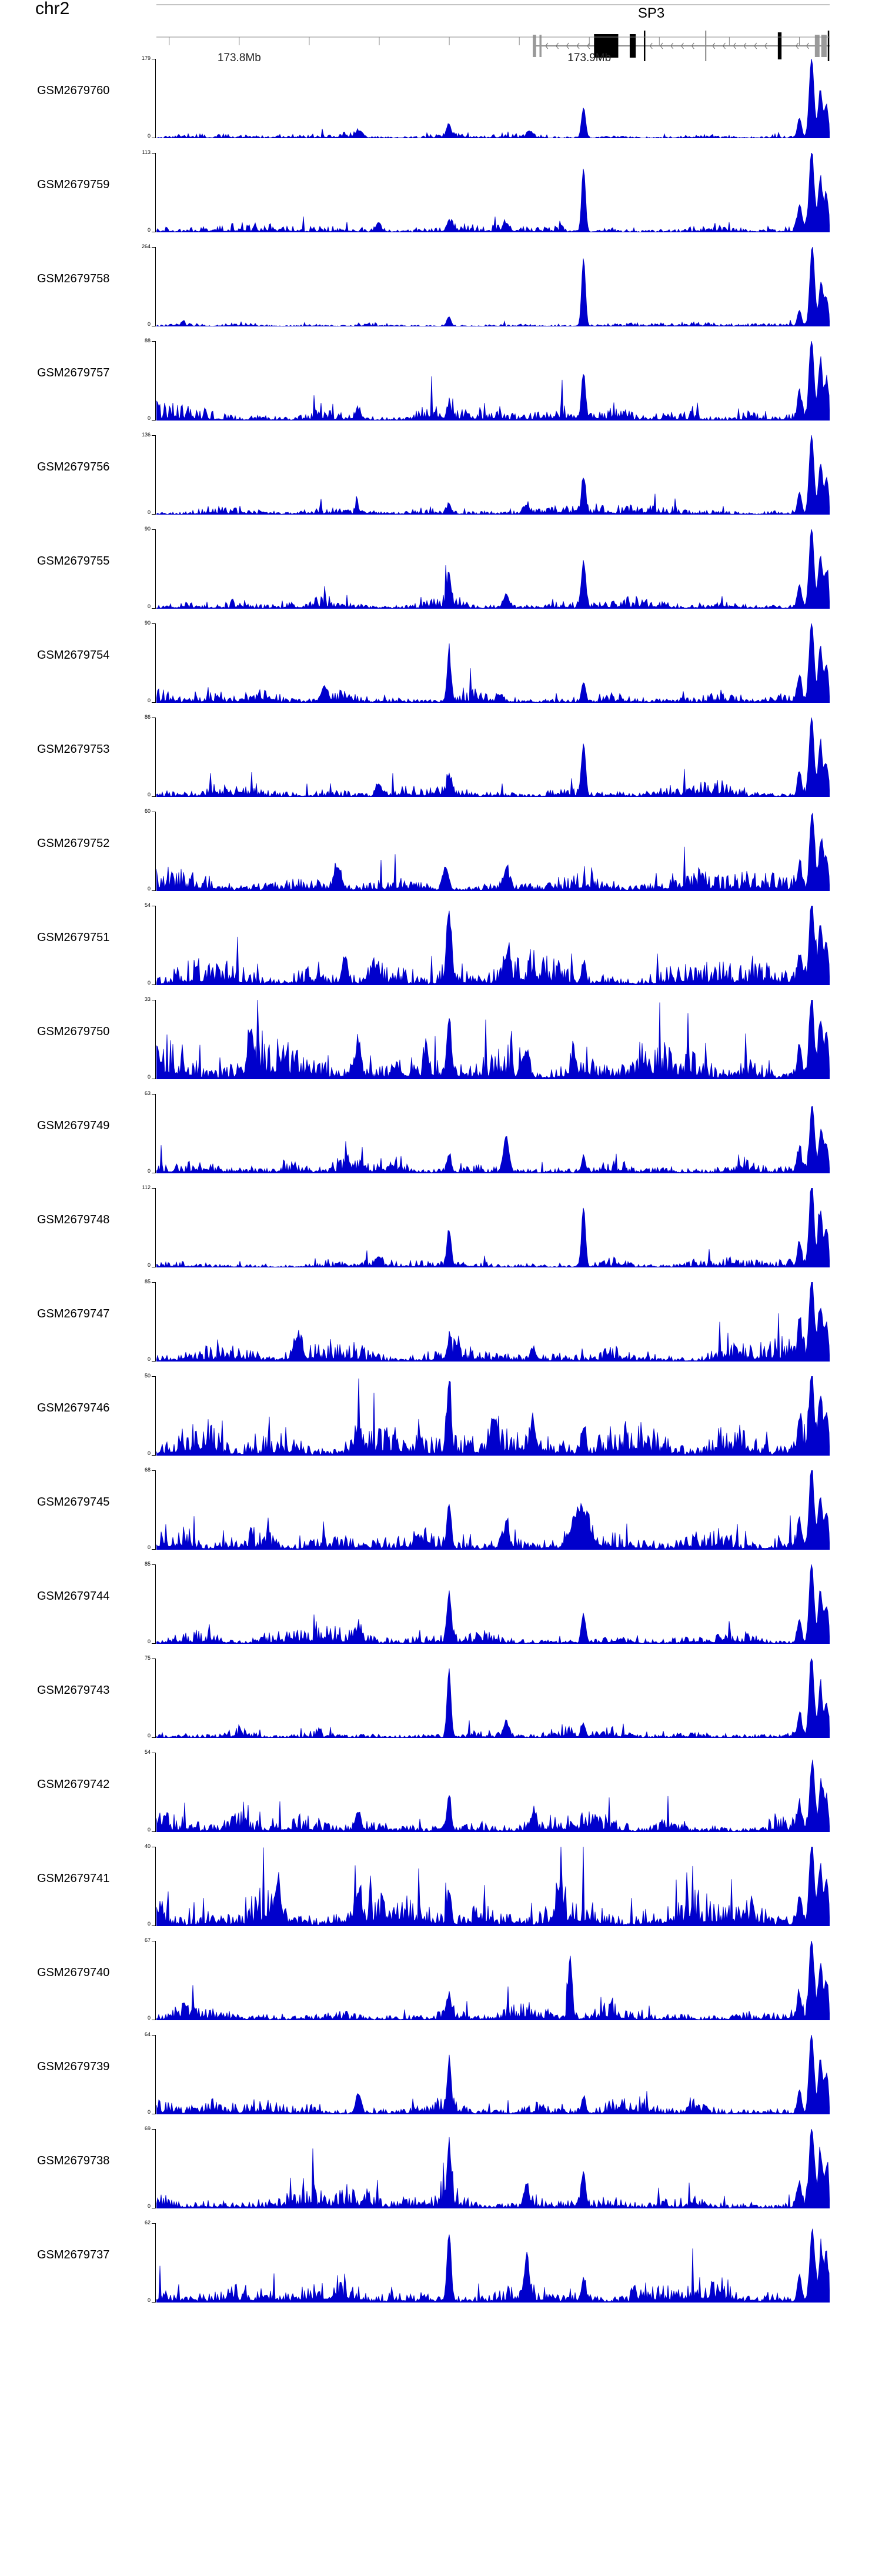 The image size is (882, 2576). What do you see at coordinates (147, 1752) in the screenshot?
I see `yaxis-max-label: 54` at bounding box center [147, 1752].